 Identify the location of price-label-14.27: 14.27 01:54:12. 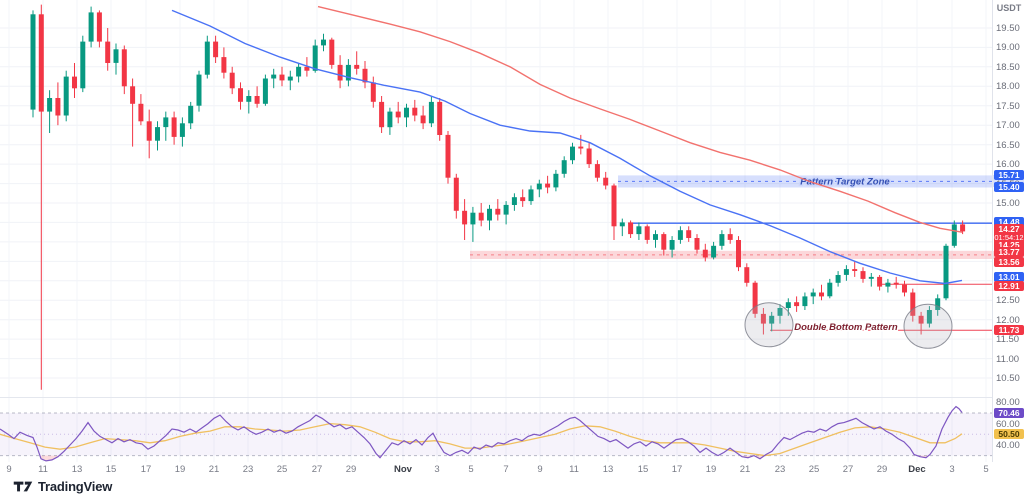
(1009, 233).